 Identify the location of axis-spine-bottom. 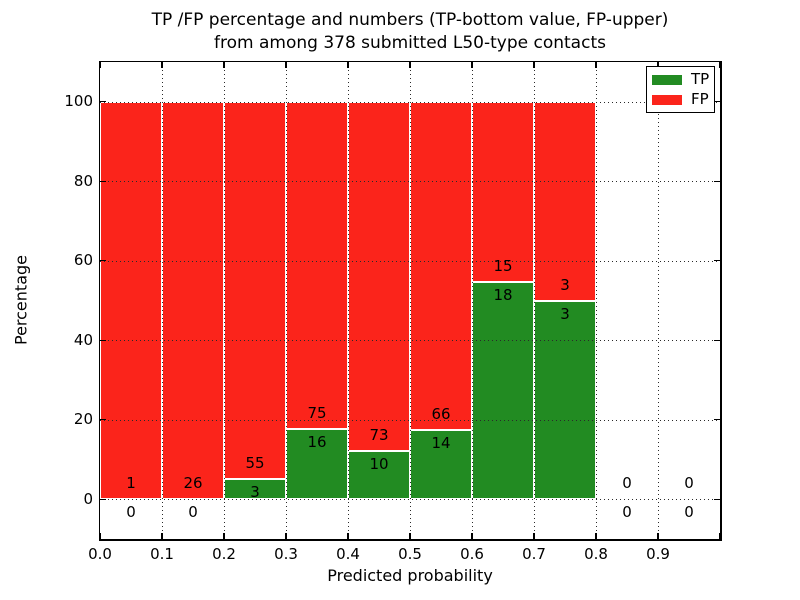
(410, 540).